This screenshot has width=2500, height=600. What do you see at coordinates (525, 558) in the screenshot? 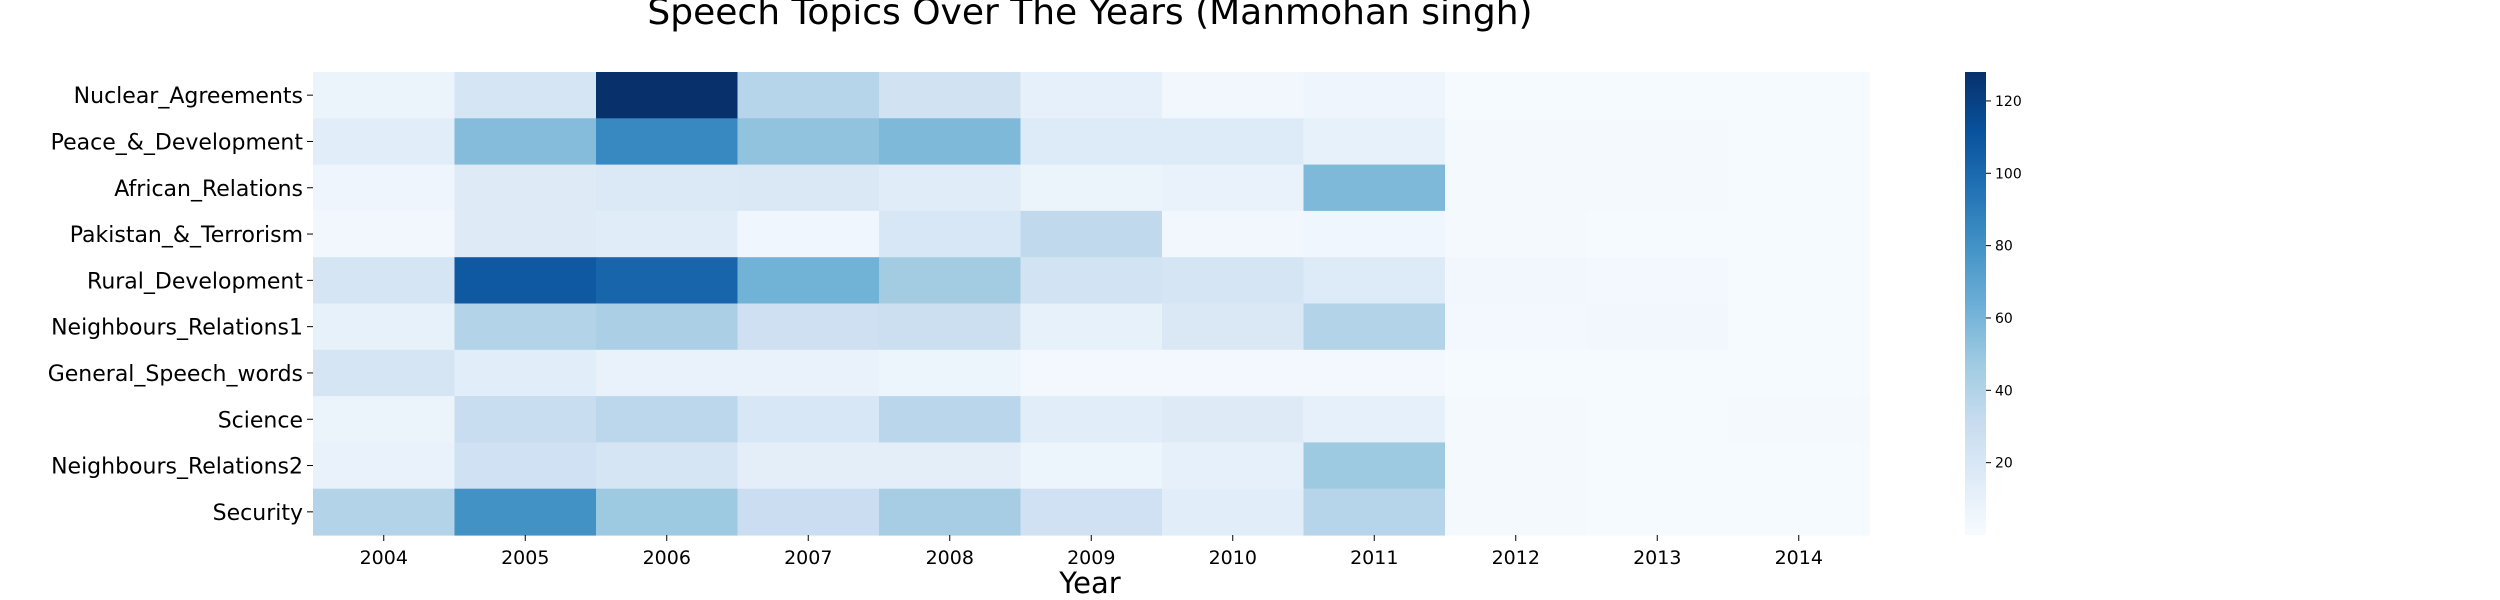
I see `x-tick-label: 2005` at bounding box center [525, 558].